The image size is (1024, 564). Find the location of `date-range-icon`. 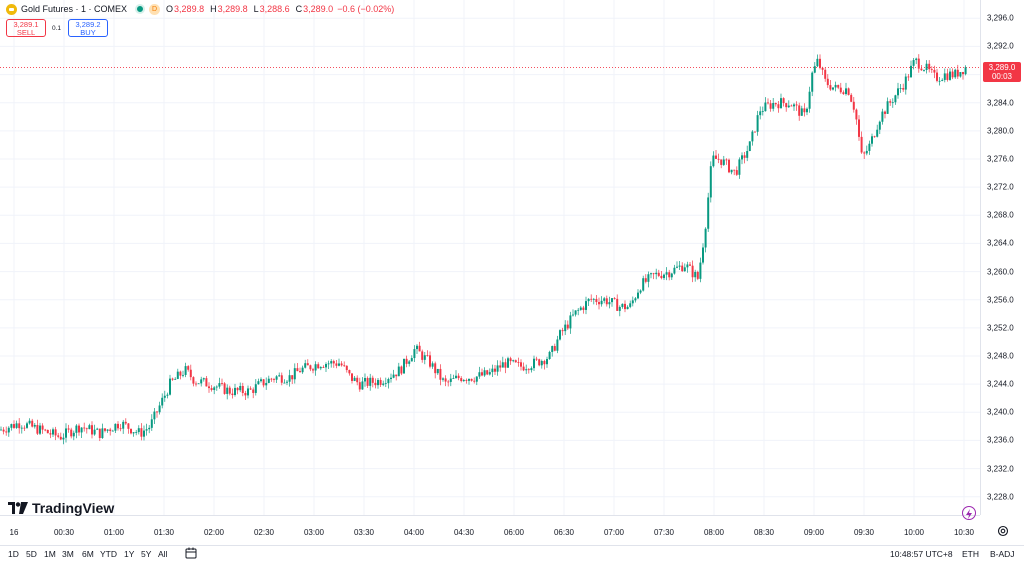

date-range-icon is located at coordinates (191, 553).